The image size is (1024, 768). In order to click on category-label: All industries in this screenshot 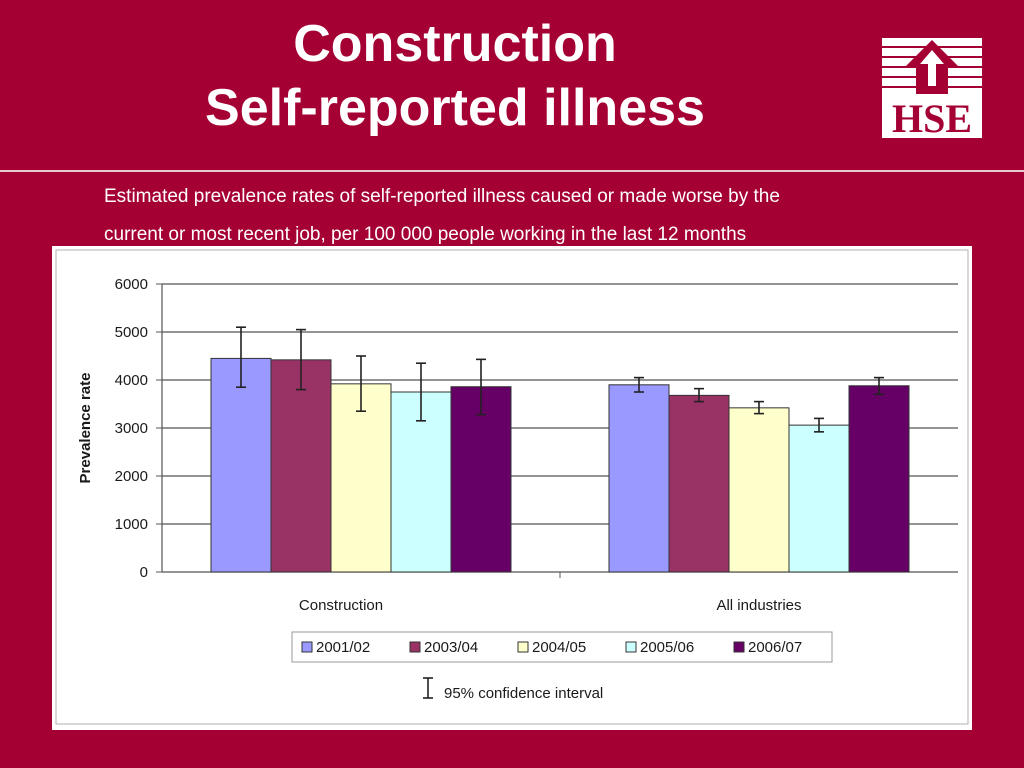, I will do `click(758, 605)`.